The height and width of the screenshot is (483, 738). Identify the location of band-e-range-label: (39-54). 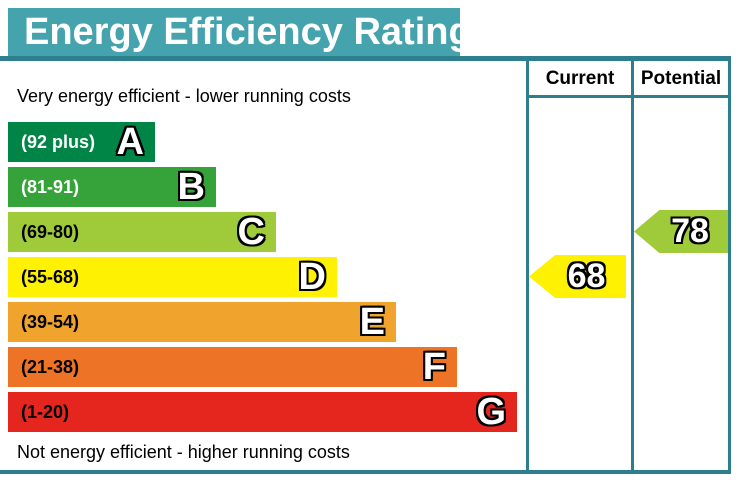
(50, 321).